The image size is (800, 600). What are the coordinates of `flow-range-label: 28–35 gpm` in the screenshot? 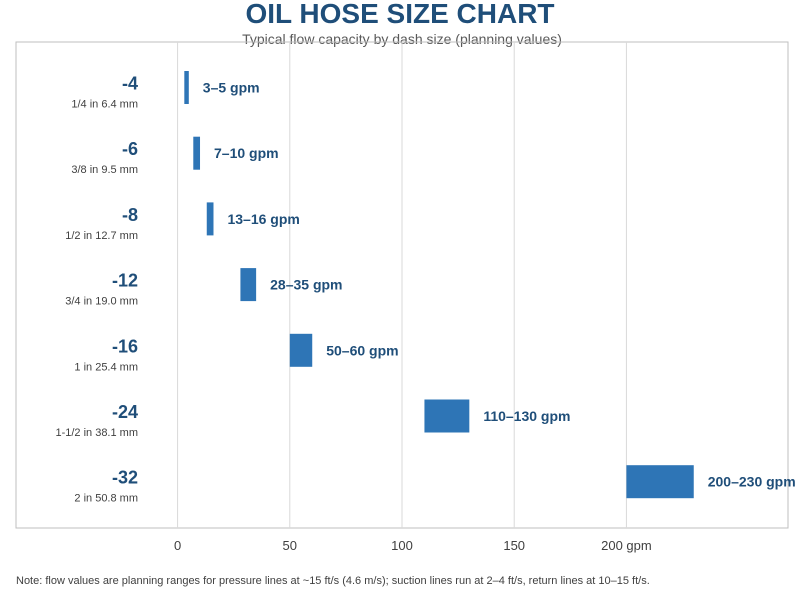 It's located at (306, 285).